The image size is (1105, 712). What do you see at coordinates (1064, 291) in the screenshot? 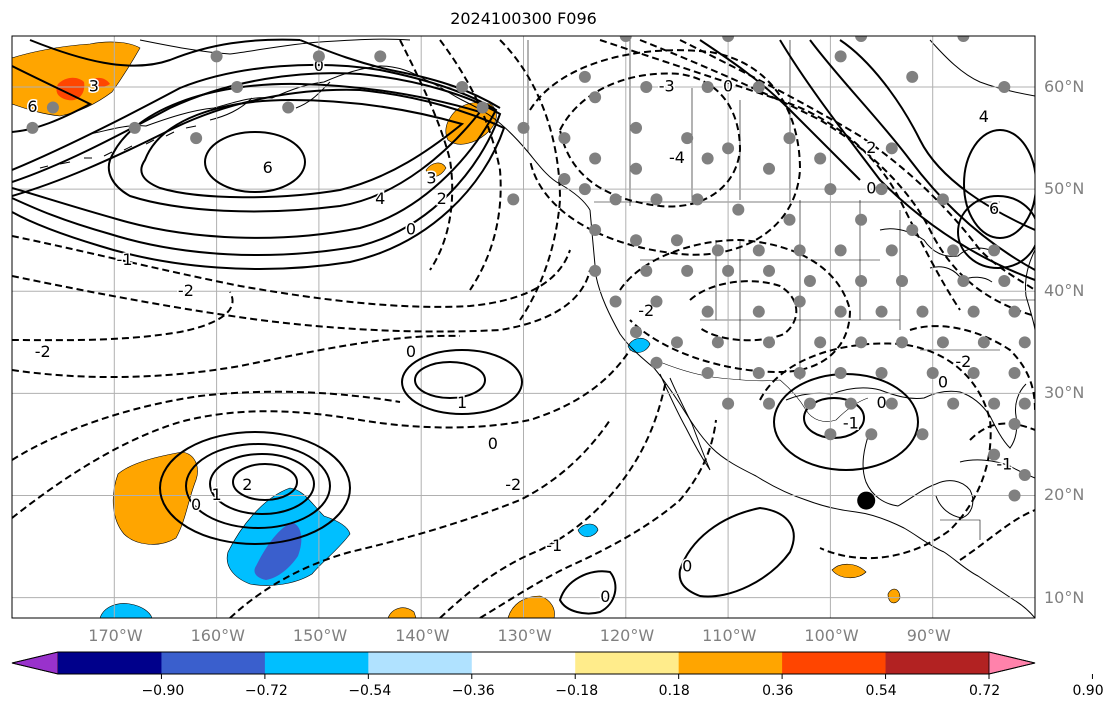
I see `latitude-label: 40°N` at bounding box center [1064, 291].